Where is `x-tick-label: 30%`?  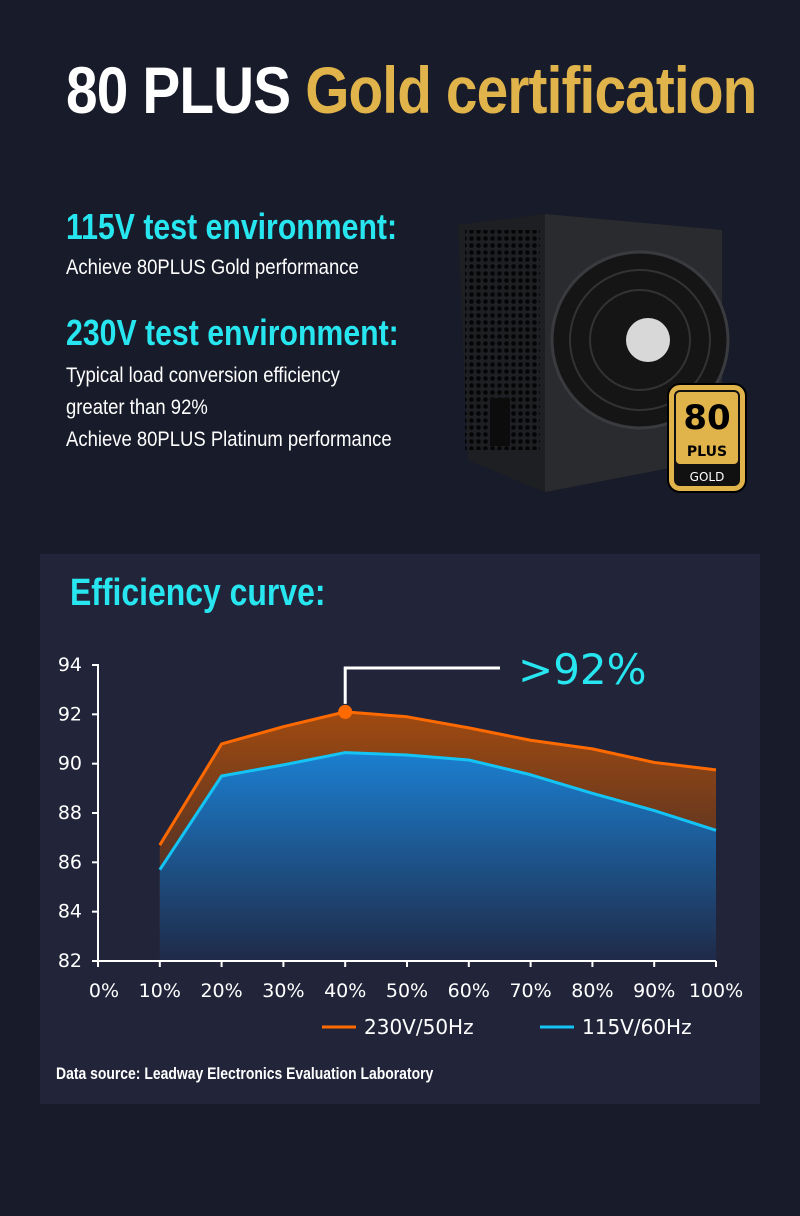 x-tick-label: 30% is located at coordinates (283, 991).